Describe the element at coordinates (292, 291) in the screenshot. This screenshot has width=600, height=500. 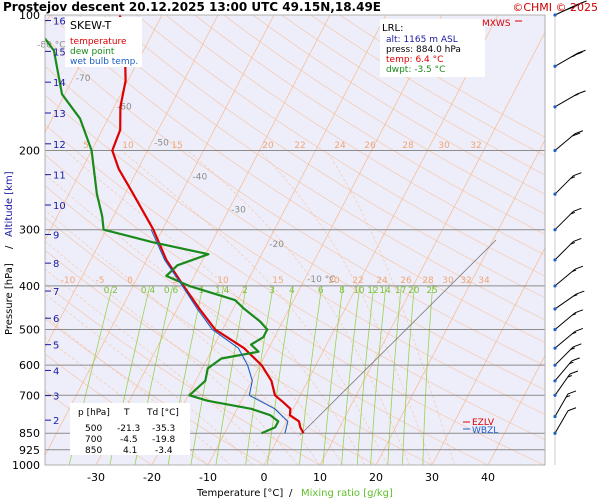
I see `mixing-ratio-label: 4` at that location.